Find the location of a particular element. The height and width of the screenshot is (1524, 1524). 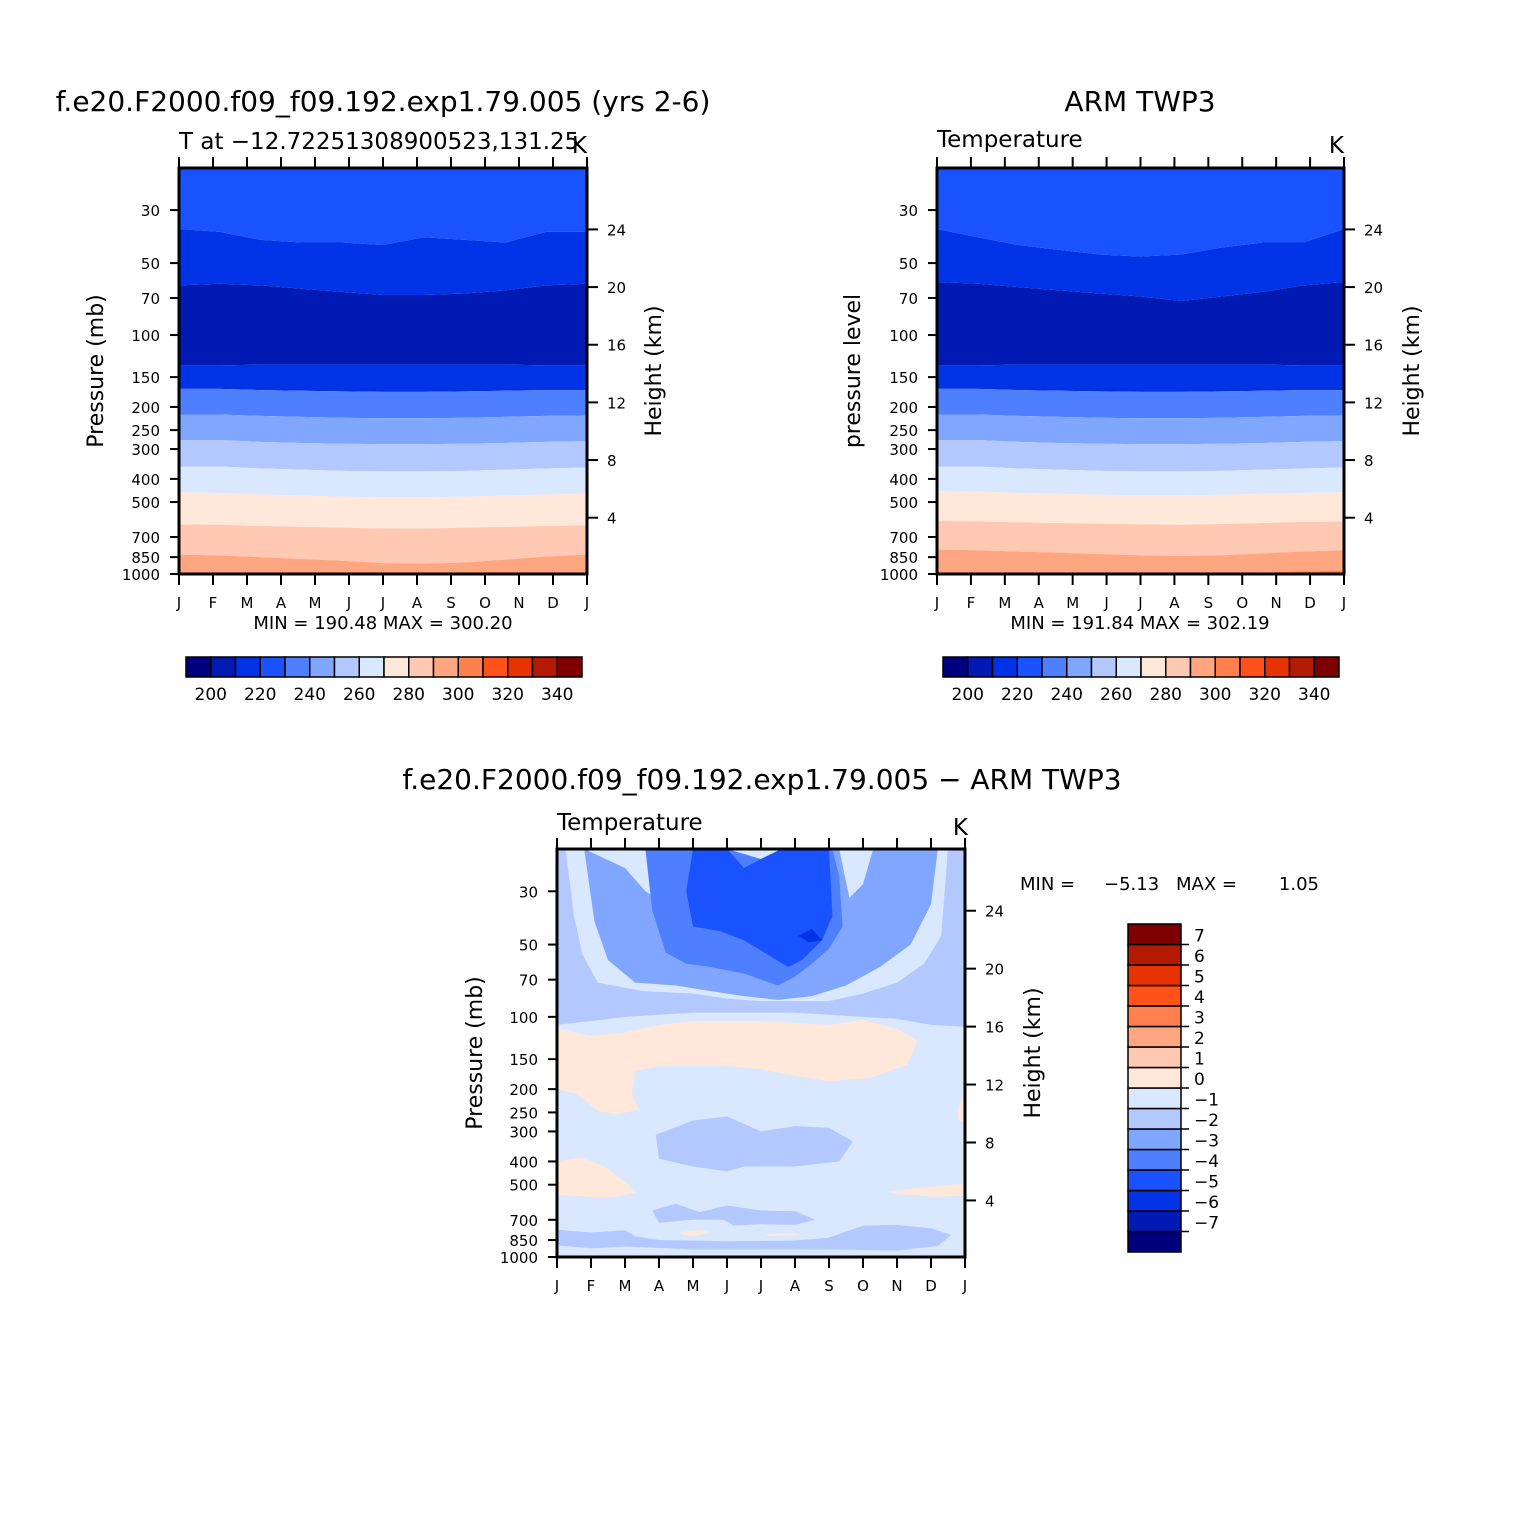

panel1-left-string: T at −12.72251308900523,131.25 is located at coordinates (378, 142).